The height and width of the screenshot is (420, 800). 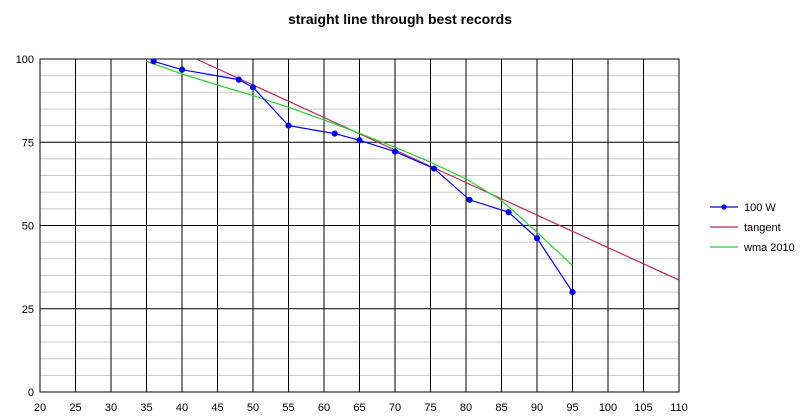 What do you see at coordinates (395, 408) in the screenshot?
I see `x-tick-label: 70` at bounding box center [395, 408].